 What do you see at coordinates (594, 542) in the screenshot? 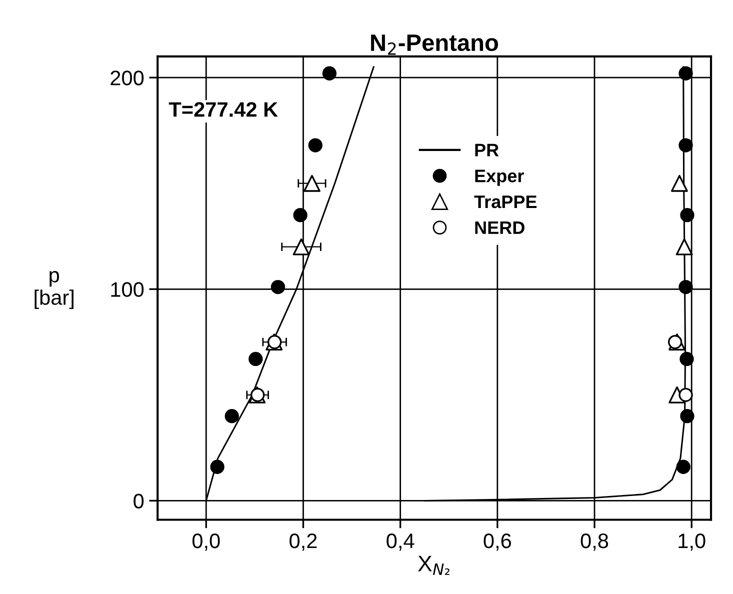
I see `x-tick-label: 0,8` at bounding box center [594, 542].